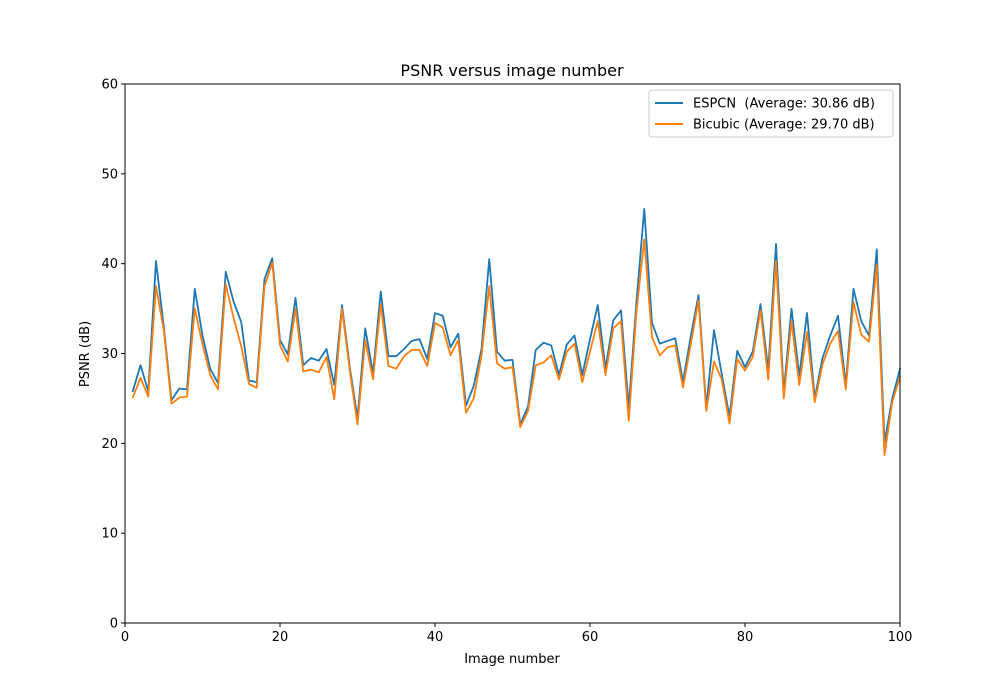 Image resolution: width=1000 pixels, height=700 pixels. I want to click on x-axis: 0 20 40 60 80 100, so click(517, 634).